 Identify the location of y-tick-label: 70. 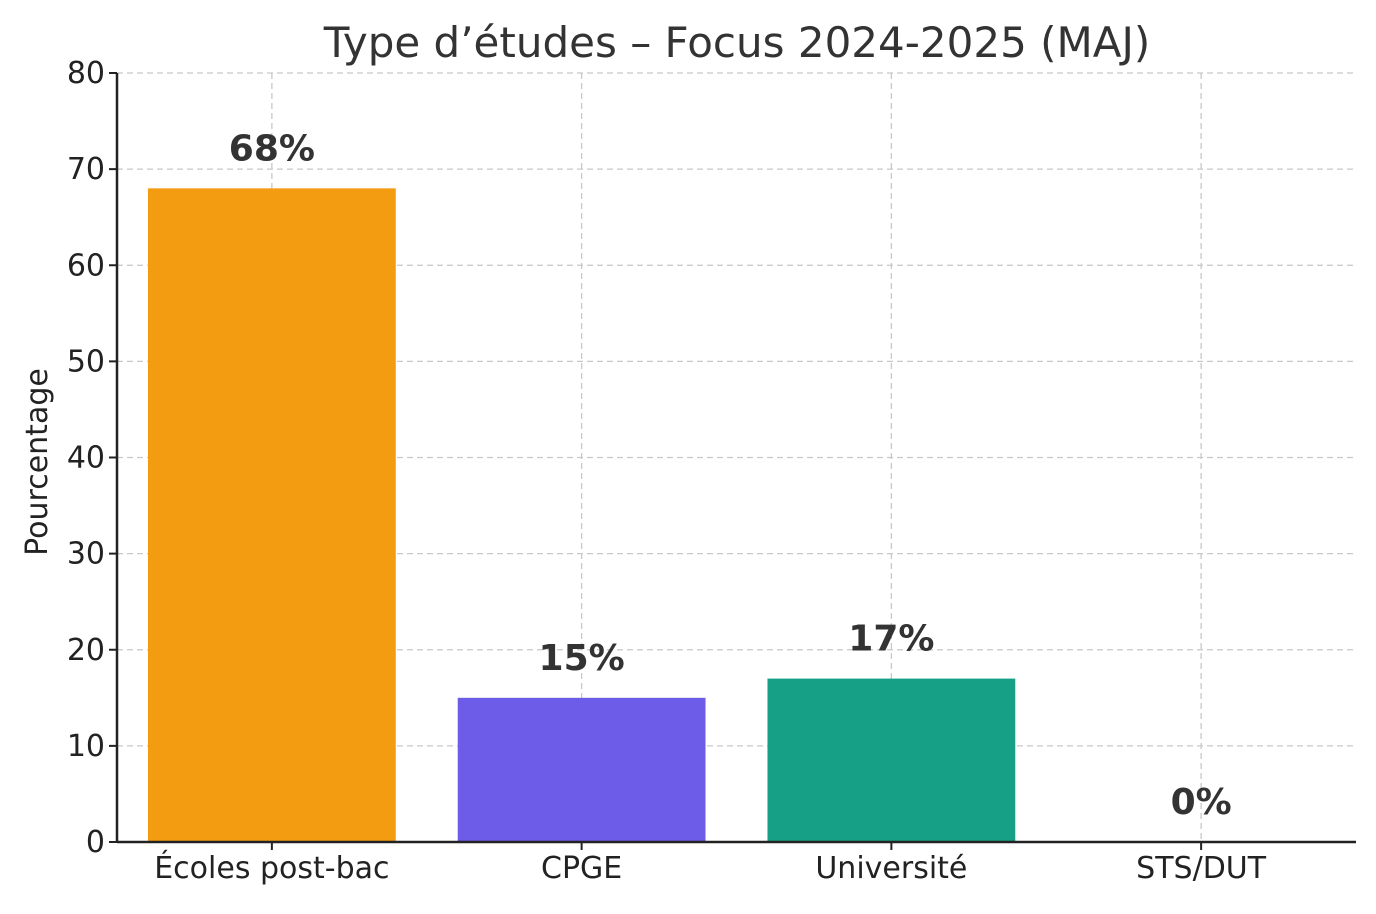
(86, 169).